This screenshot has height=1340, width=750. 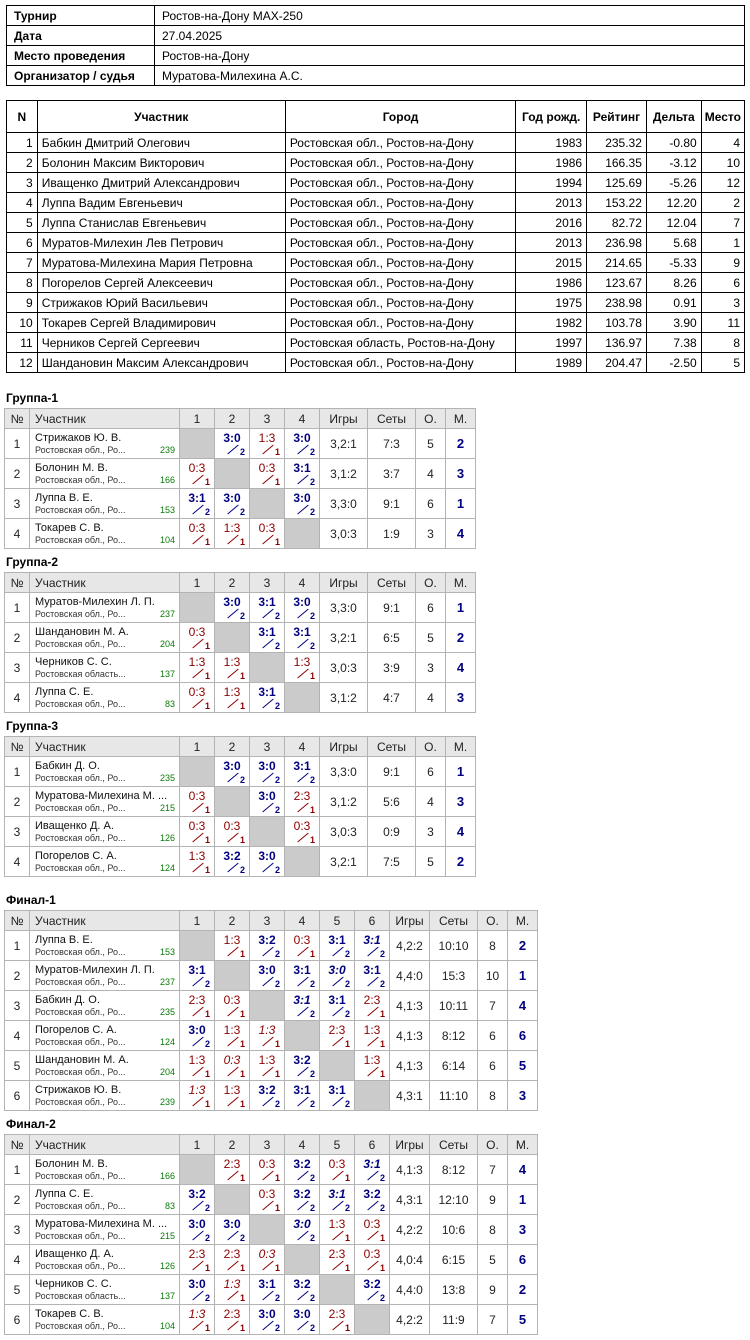 What do you see at coordinates (161, 222) in the screenshot?
I see `participant-cell: Луппа Станислав Евгеньевич` at bounding box center [161, 222].